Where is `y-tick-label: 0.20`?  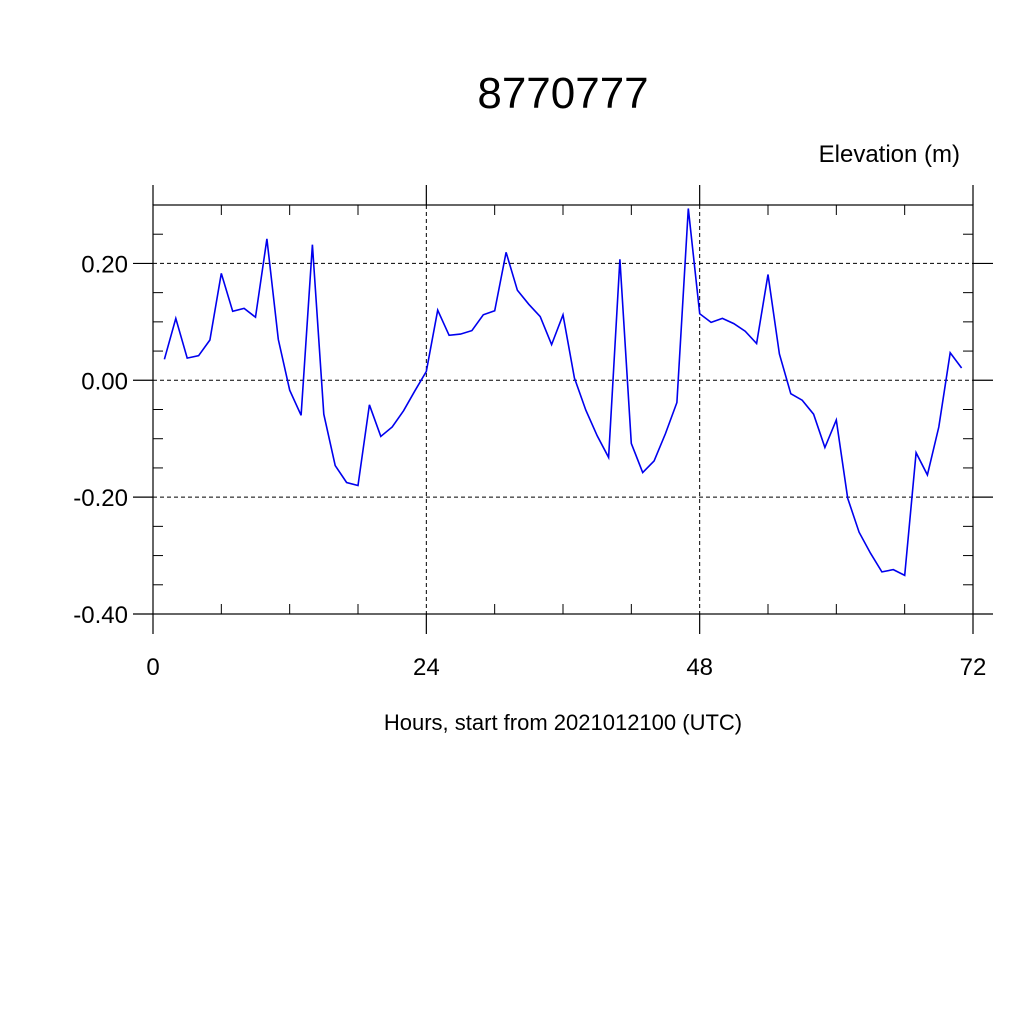 y-tick-label: 0.20 is located at coordinates (104, 264).